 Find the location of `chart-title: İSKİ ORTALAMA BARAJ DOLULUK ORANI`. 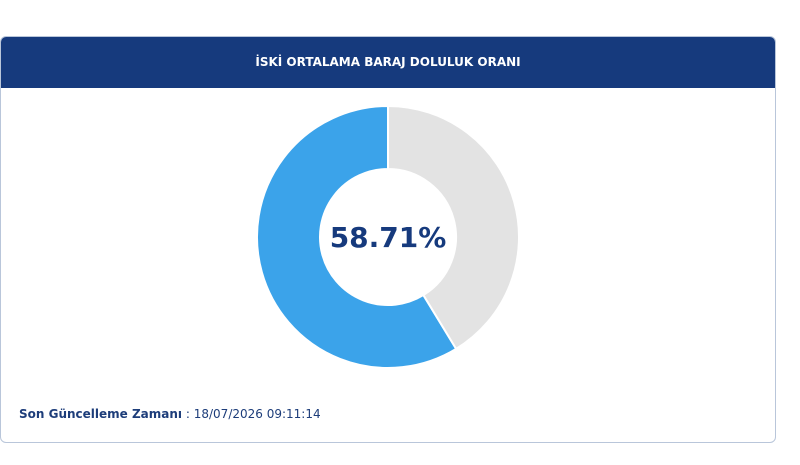

chart-title: İSKİ ORTALAMA BARAJ DOLULUK ORANI is located at coordinates (388, 62).